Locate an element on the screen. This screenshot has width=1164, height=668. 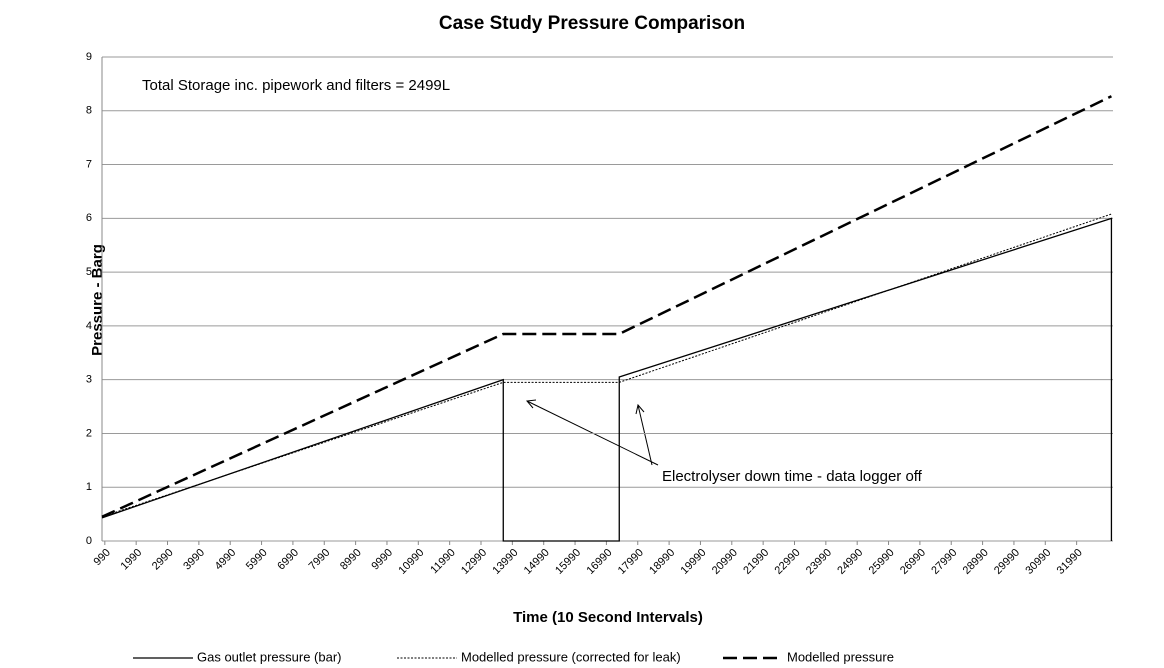
x-tick-label: 20990 is located at coordinates (725, 562).